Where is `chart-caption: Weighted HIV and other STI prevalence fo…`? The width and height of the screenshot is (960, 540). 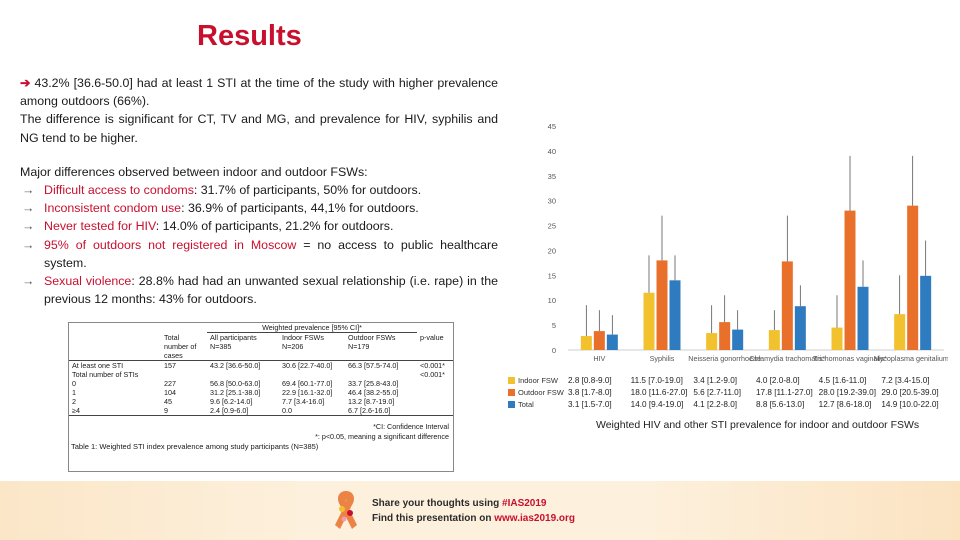
chart-caption: Weighted HIV and other STI prevalence fo… is located at coordinates (758, 425).